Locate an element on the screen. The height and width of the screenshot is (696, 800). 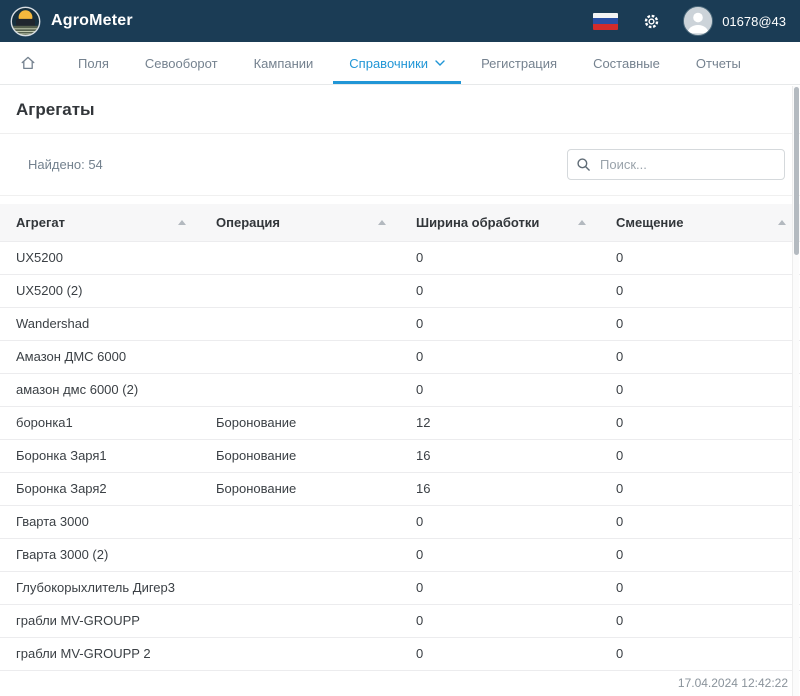
table-row: Амазон ДМС 6000 0 0 is located at coordinates (400, 357).